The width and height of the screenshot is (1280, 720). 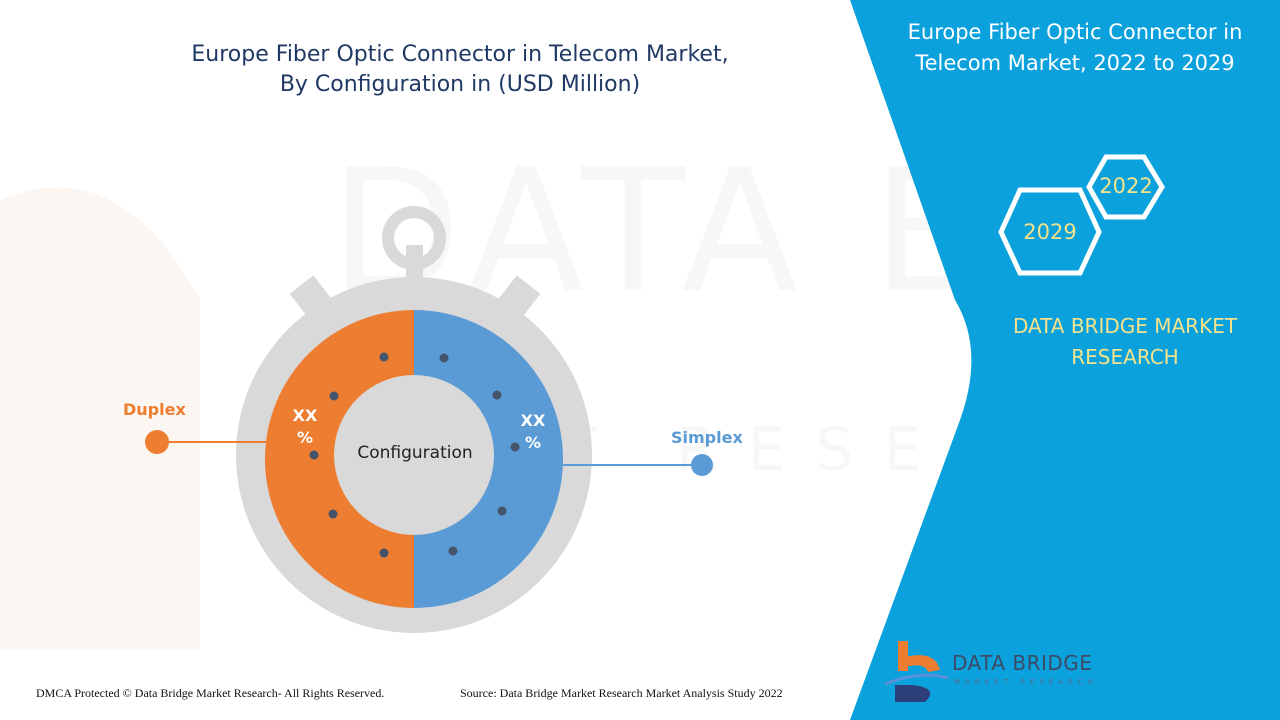 What do you see at coordinates (154, 409) in the screenshot?
I see `duplex-label: Duplex` at bounding box center [154, 409].